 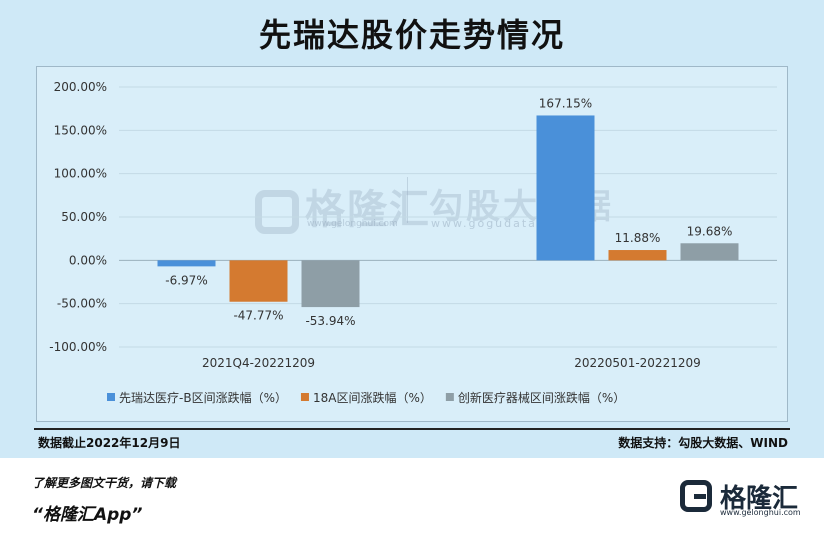 What do you see at coordinates (88, 260) in the screenshot?
I see `y-tick-label: 0.00%` at bounding box center [88, 260].